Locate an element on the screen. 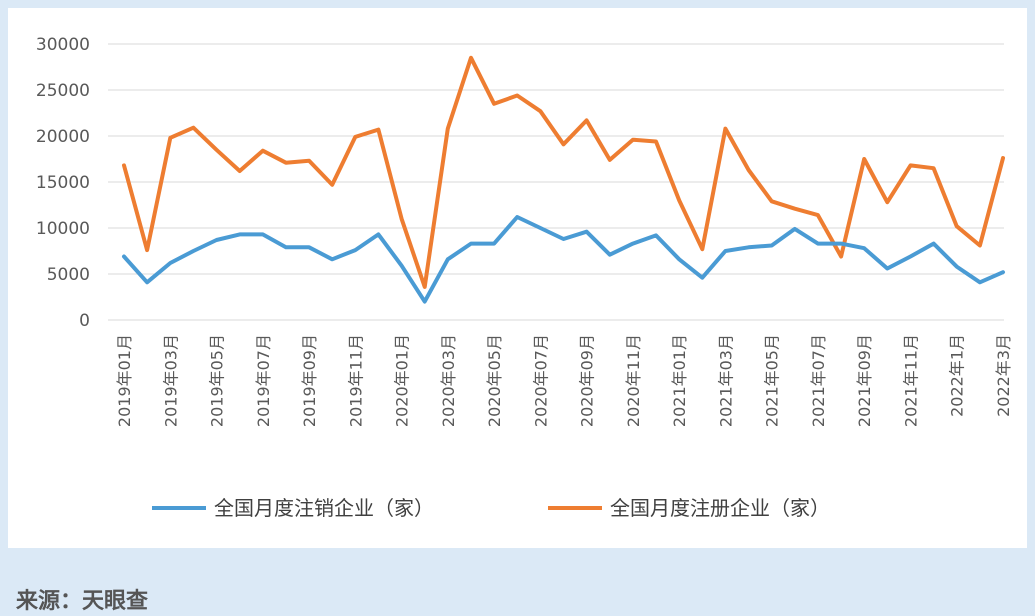  y-tick-label: 5000 is located at coordinates (68, 275).